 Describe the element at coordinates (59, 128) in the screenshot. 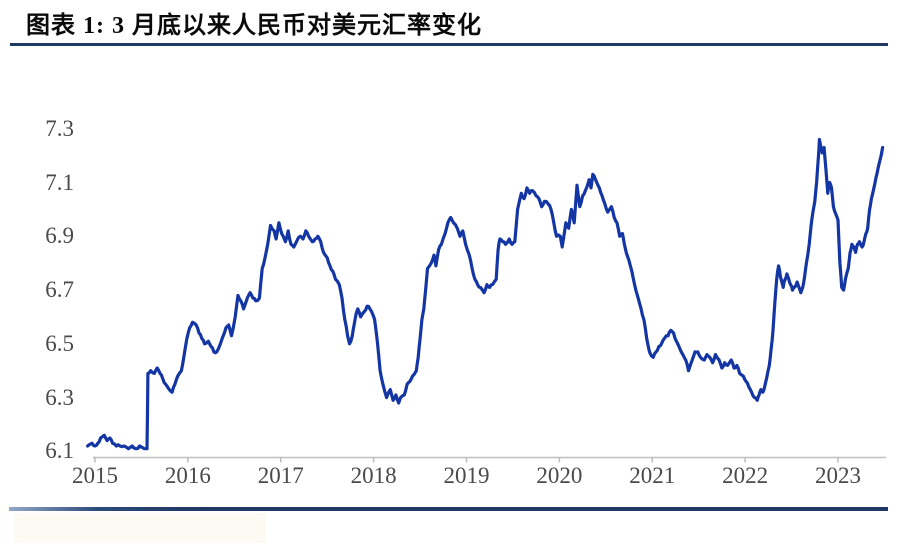

I see `y-tick-label: 7.3` at that location.